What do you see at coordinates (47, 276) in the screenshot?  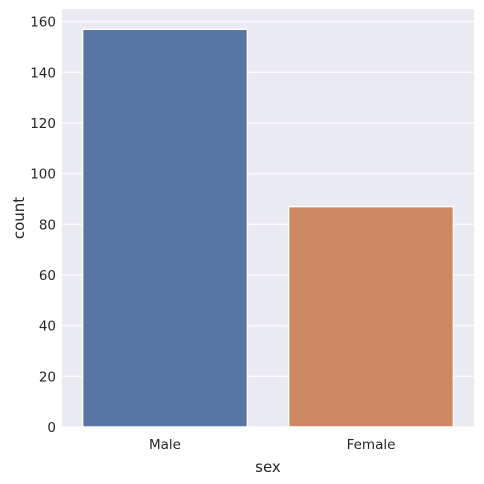 I see `y-tick-label: 60` at bounding box center [47, 276].